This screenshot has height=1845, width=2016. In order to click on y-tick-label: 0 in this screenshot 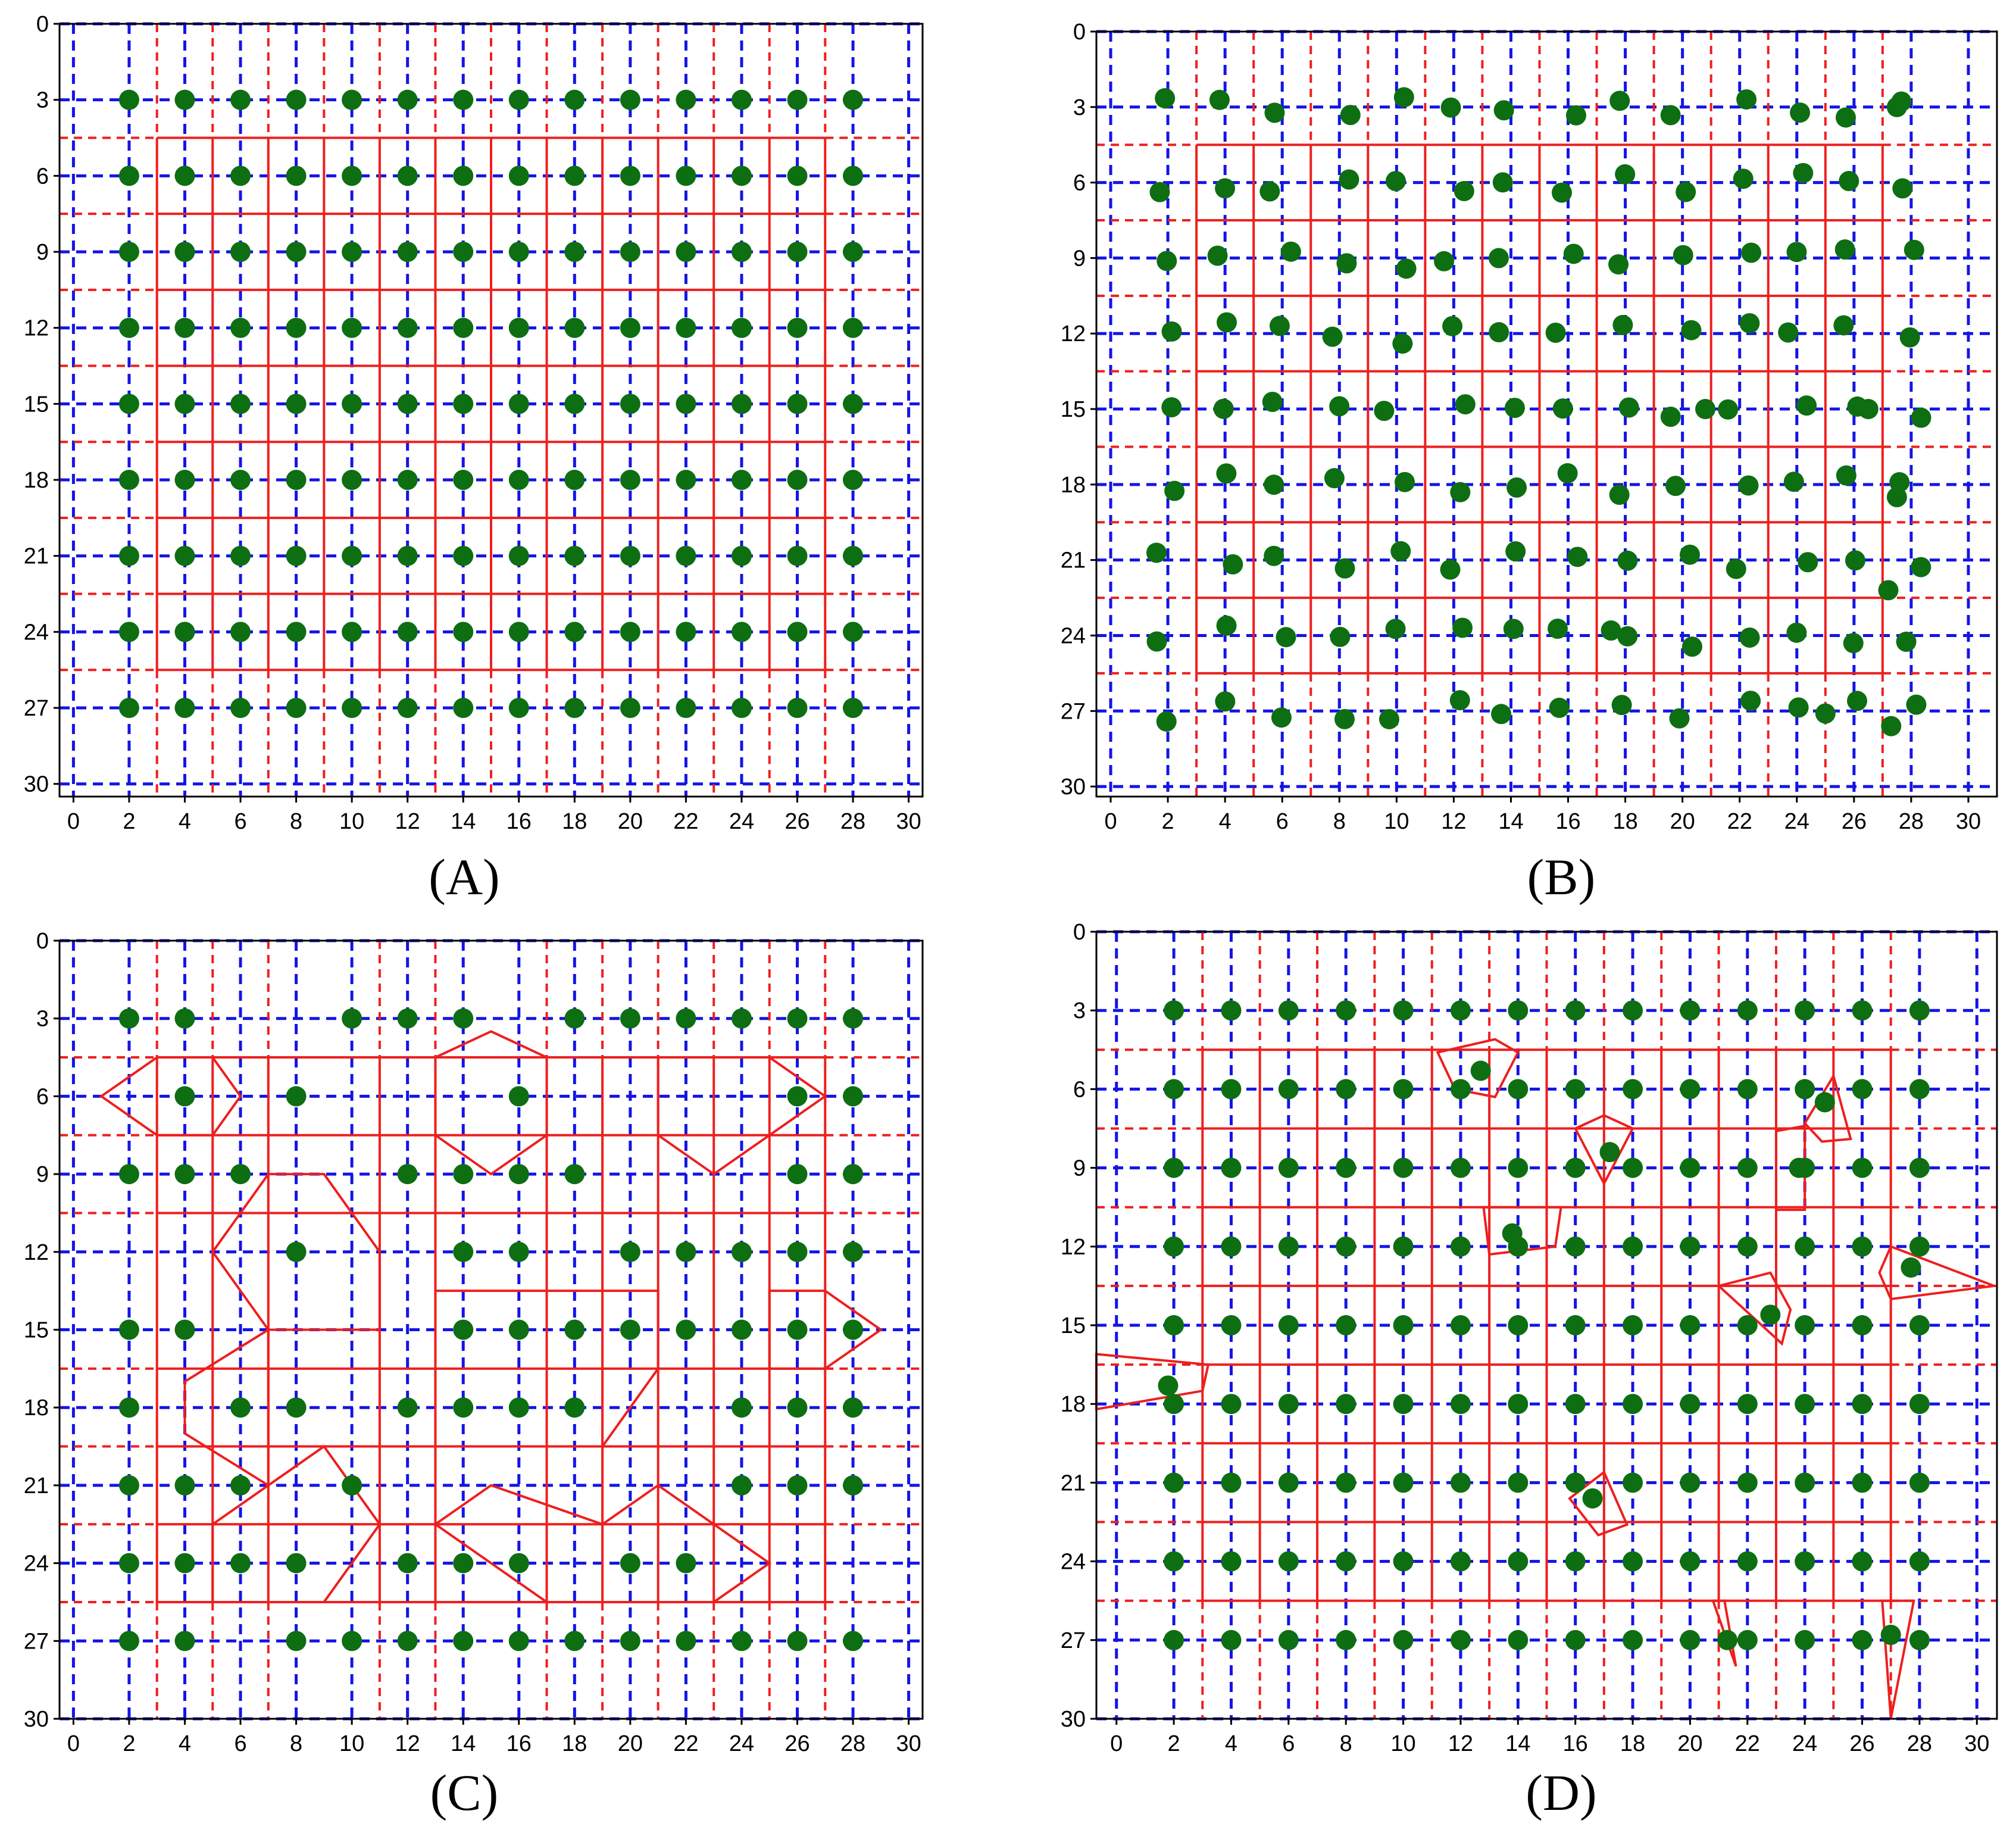, I will do `click(1079, 932)`.